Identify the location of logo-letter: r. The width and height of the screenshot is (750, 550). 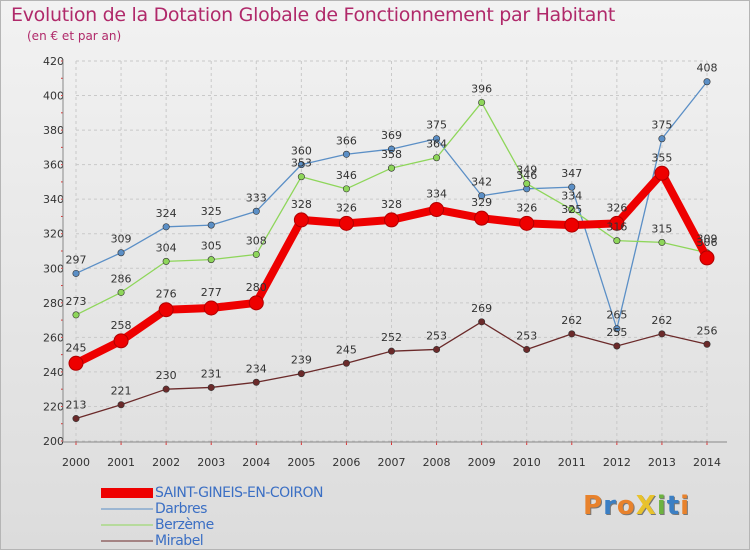
(610, 506).